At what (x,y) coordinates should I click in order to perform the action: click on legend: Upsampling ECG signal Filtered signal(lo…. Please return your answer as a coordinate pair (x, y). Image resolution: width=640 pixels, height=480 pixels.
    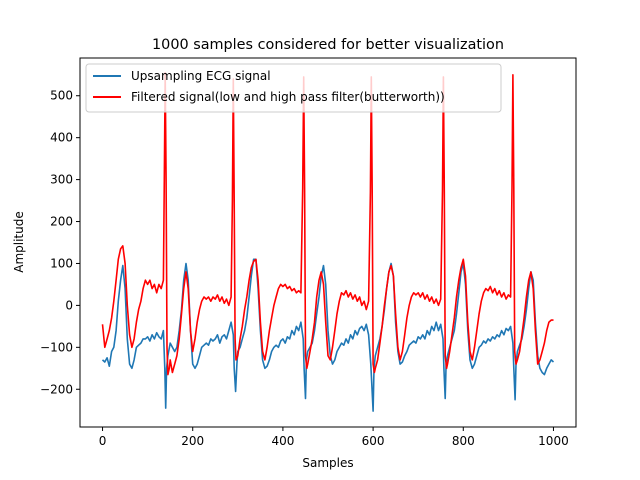
    Looking at the image, I should click on (293, 88).